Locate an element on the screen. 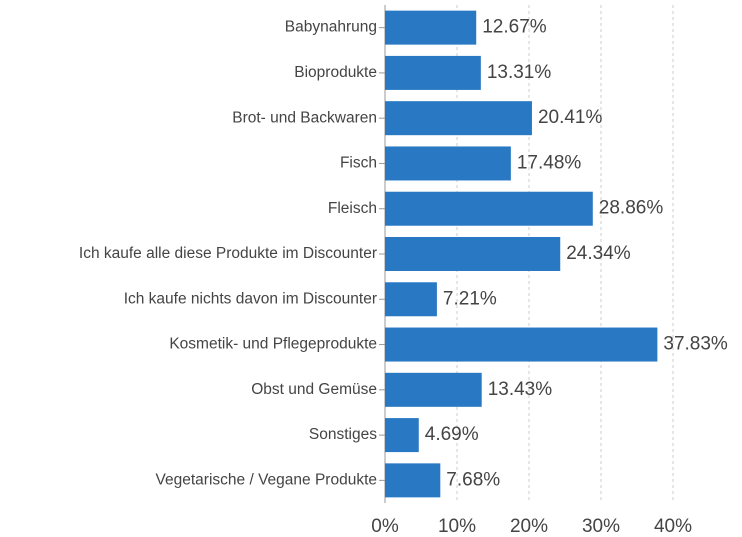  x-tick-label: 20% is located at coordinates (529, 526).